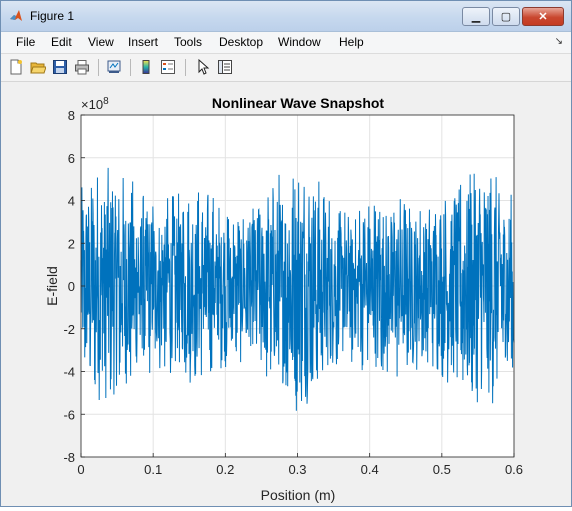 The width and height of the screenshot is (572, 511). I want to click on open-file-button, so click(38, 67).